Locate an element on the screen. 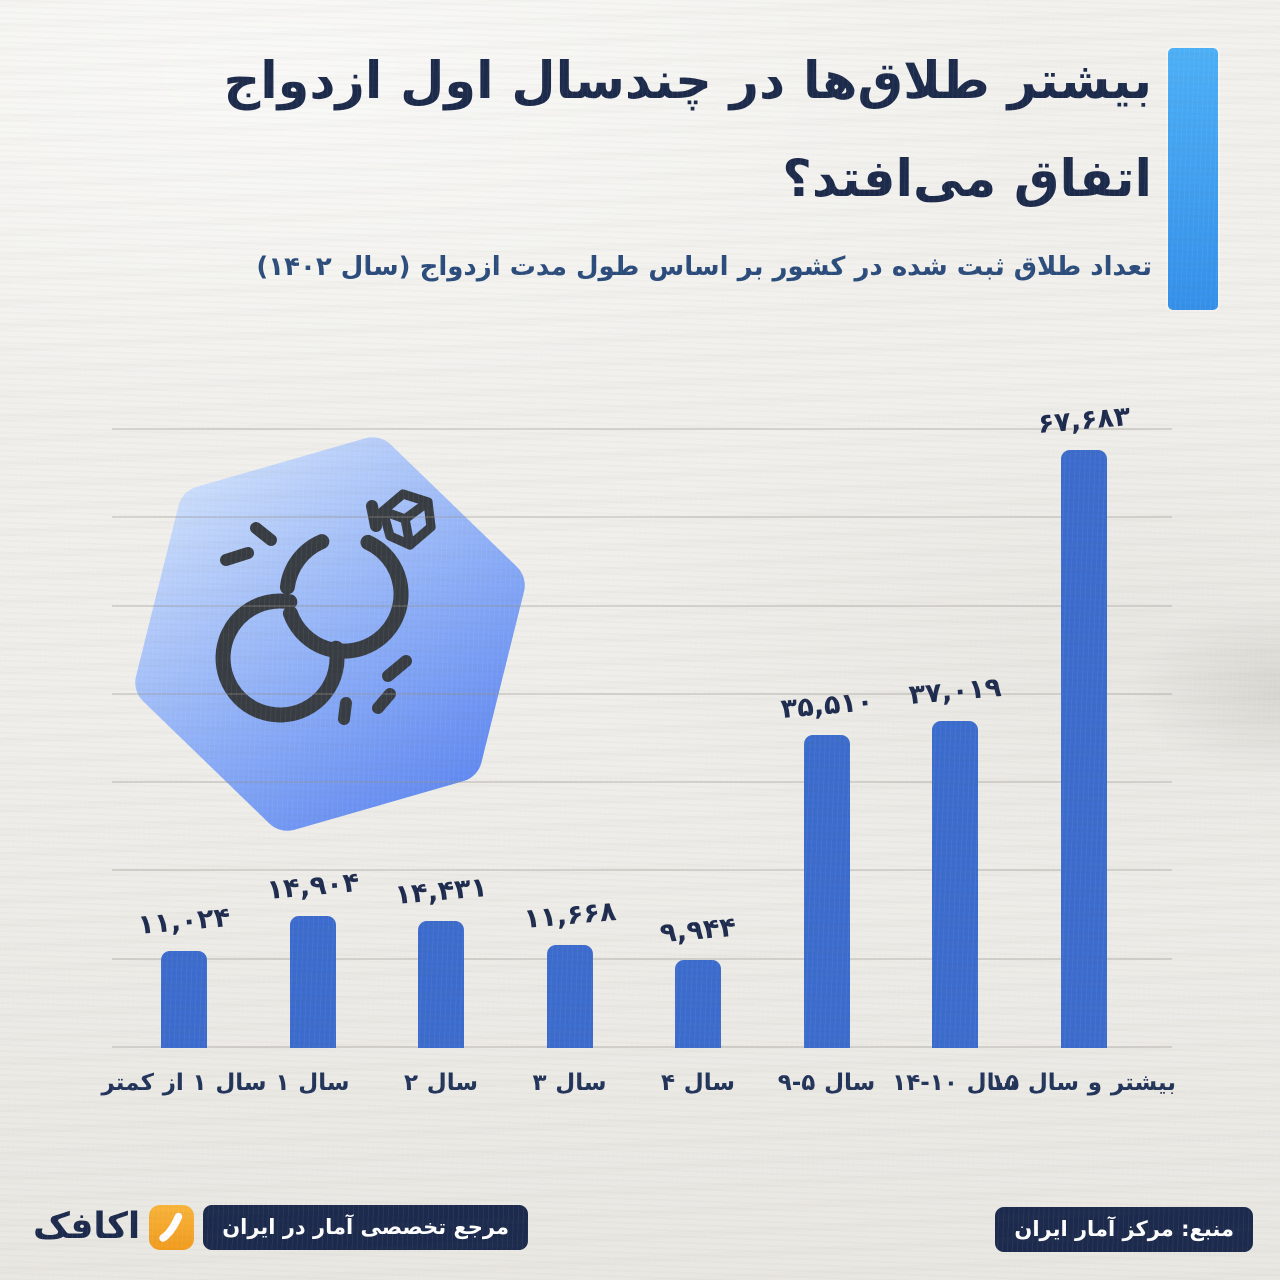 This screenshot has width=1280, height=1280. diamond-glyph is located at coordinates (407, 519).